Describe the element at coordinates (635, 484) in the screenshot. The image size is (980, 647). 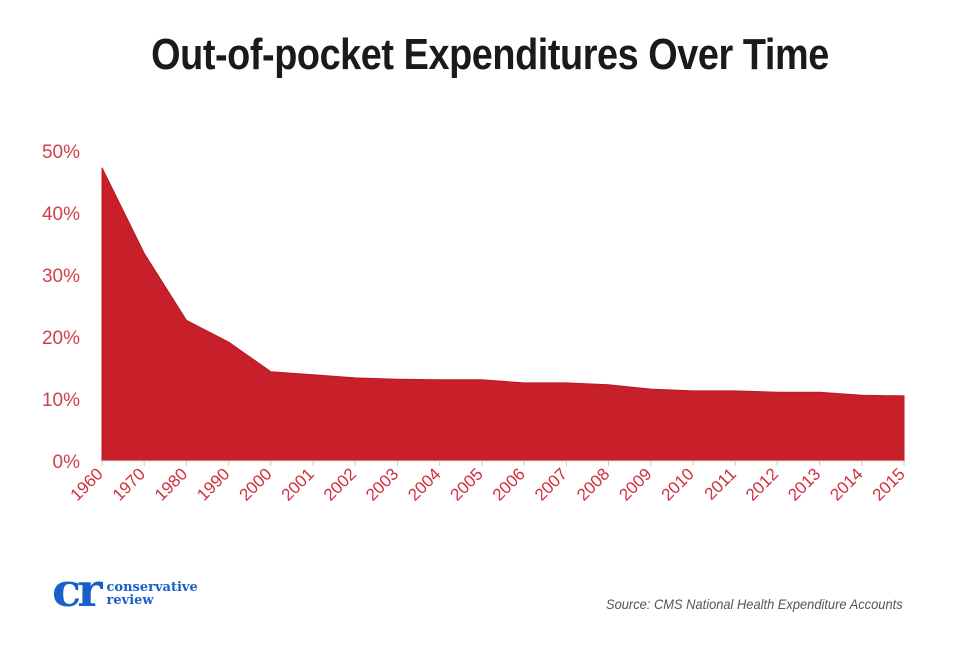
I see `x-tick-label: 2009` at that location.